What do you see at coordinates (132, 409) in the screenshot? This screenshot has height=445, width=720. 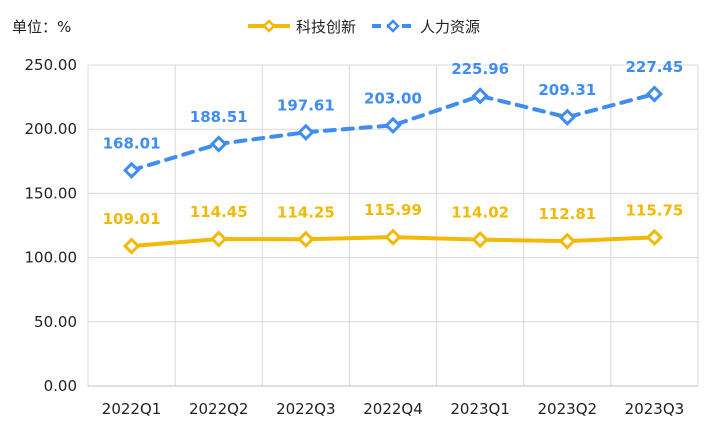 I see `x-tick-label: 2022Q1` at bounding box center [132, 409].